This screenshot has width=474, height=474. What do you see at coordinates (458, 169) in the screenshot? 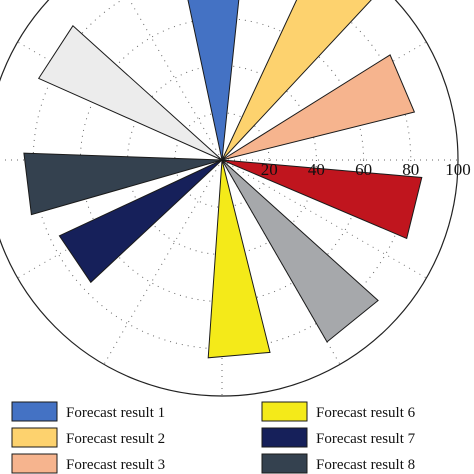
I see `r-tick-label: 100` at bounding box center [458, 169].